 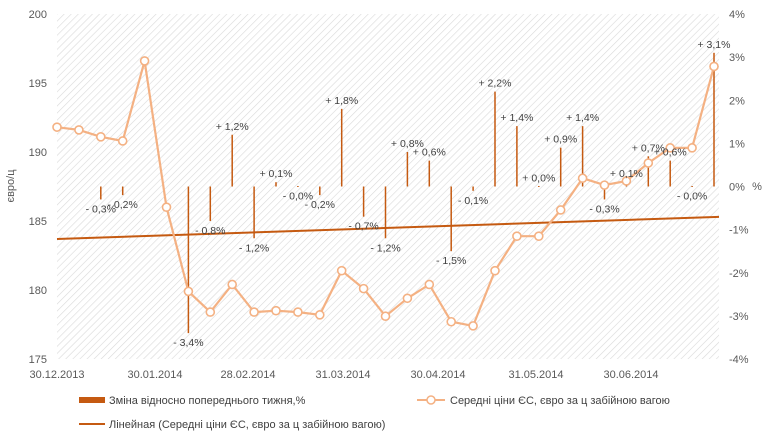 What do you see at coordinates (737, 188) in the screenshot?
I see `y-right-tick-label: 0%` at bounding box center [737, 188].